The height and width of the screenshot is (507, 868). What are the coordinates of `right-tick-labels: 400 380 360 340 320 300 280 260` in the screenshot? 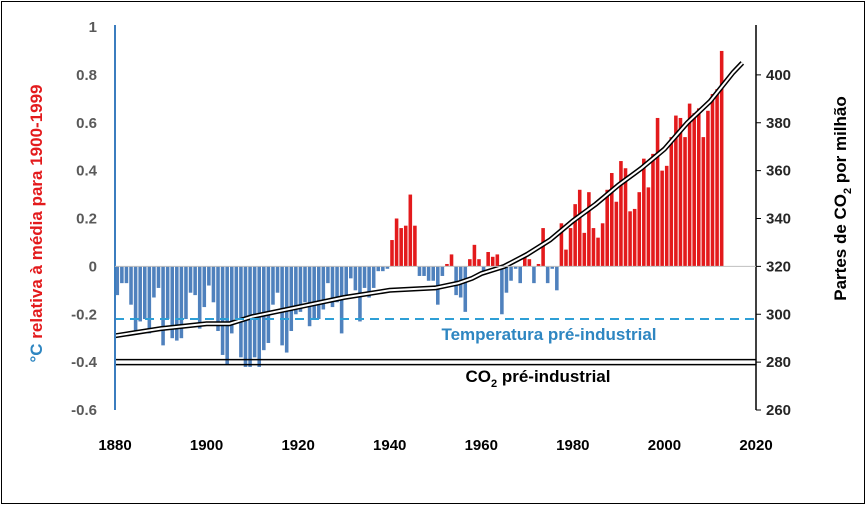 It's located at (773, 243).